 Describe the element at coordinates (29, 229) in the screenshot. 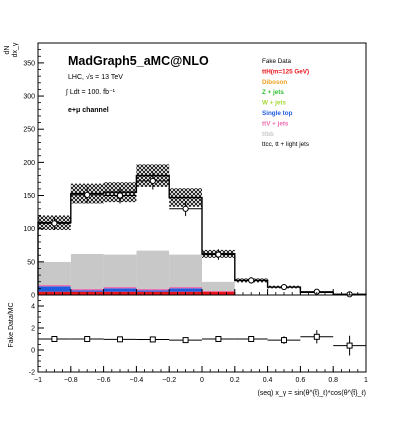

I see `y-tick-label: 100` at that location.